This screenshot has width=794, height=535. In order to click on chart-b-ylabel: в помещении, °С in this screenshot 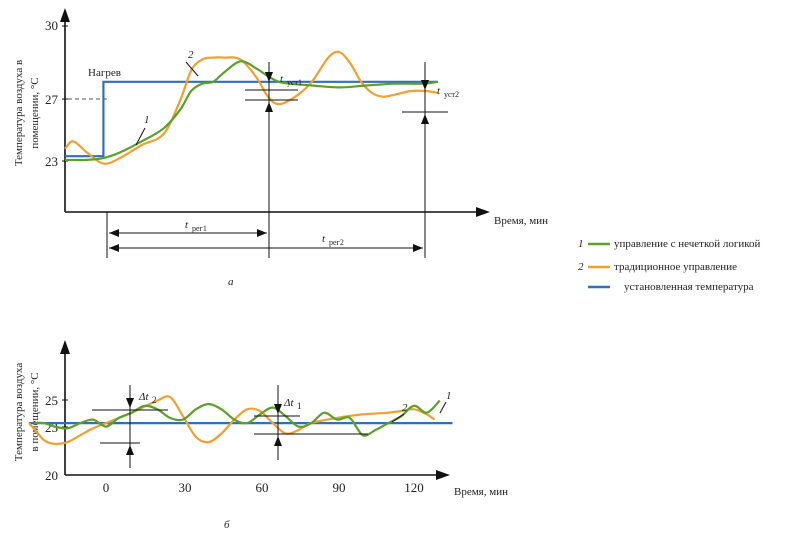, I will do `click(35, 411)`.